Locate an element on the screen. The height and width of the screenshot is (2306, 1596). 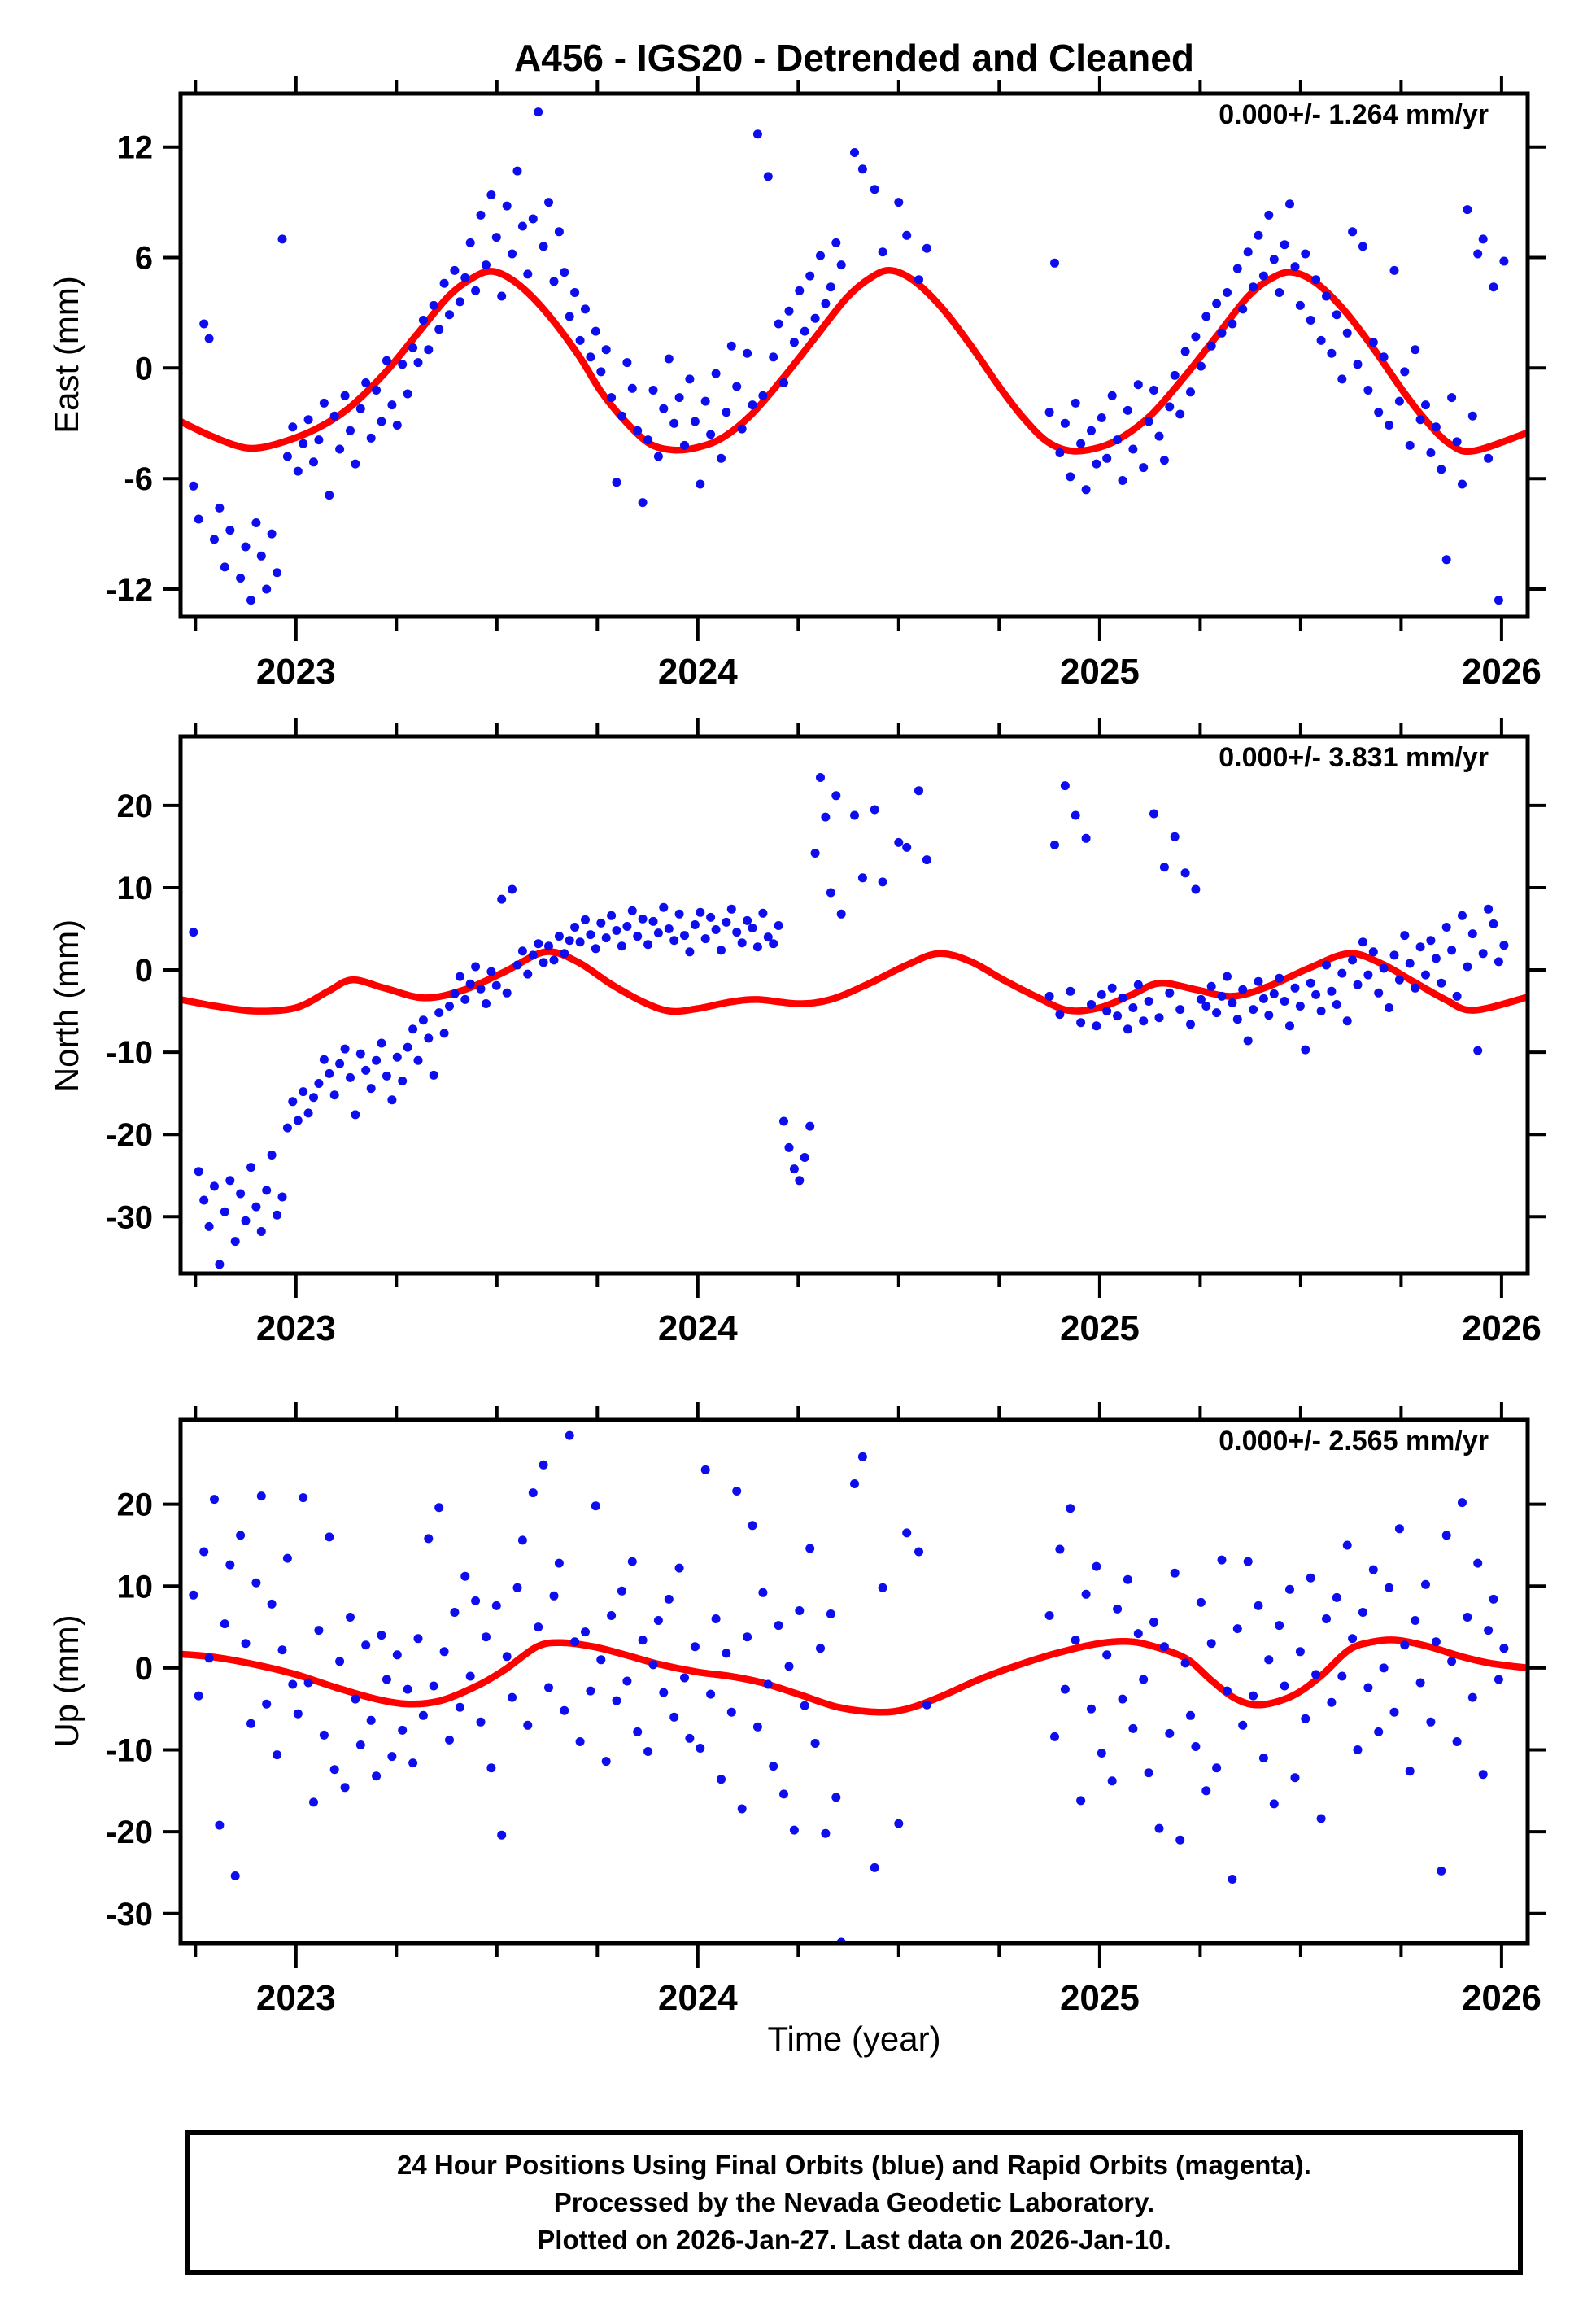
east-year-label: 2026 is located at coordinates (1501, 672).